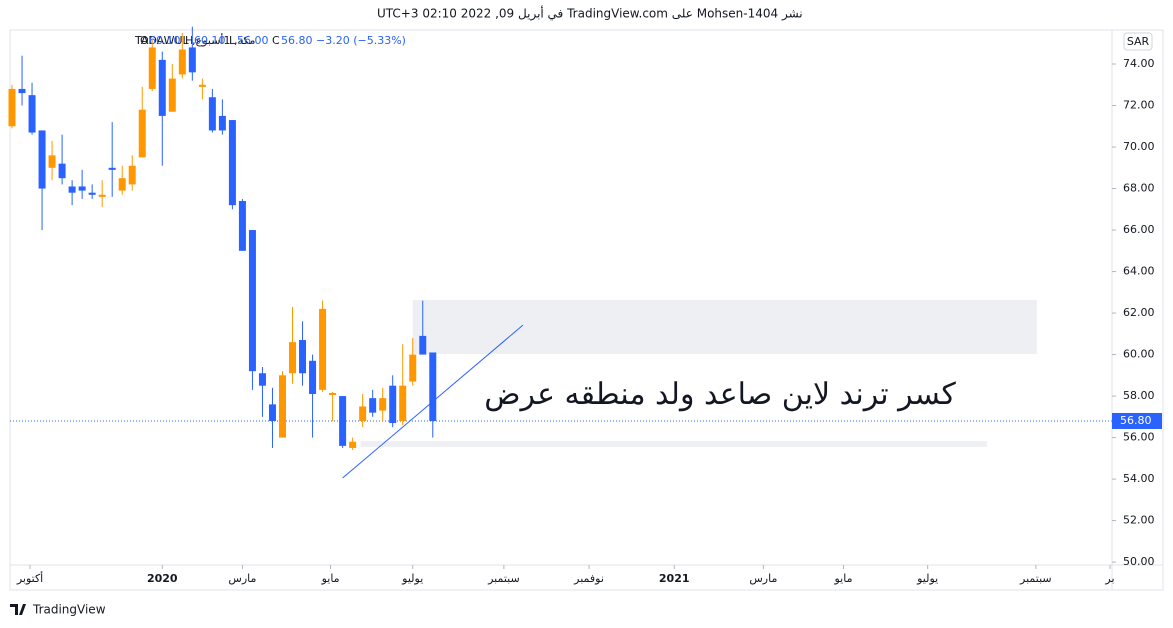  I want to click on x-tick-label: أكتوبر, so click(29, 578).